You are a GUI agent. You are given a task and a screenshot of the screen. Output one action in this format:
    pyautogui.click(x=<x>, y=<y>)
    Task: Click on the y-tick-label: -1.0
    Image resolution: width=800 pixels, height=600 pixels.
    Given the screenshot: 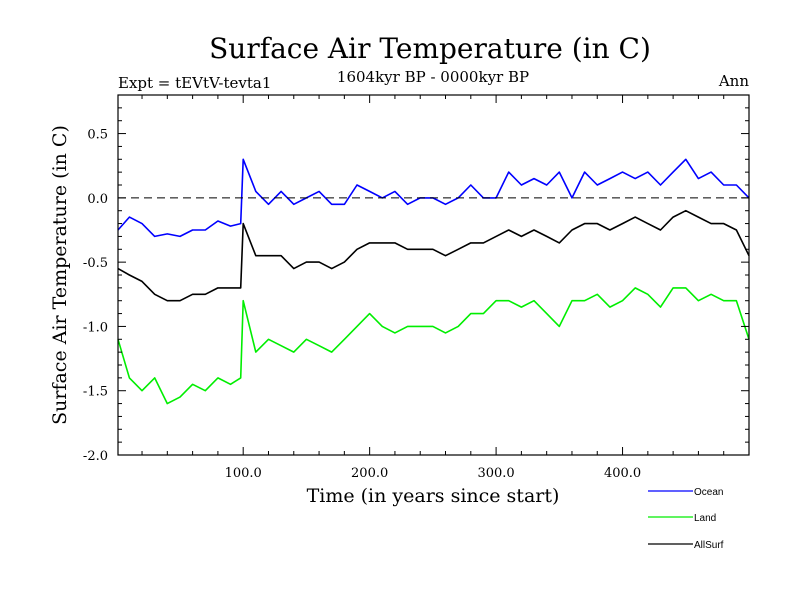 What is the action you would take?
    pyautogui.click(x=95, y=327)
    